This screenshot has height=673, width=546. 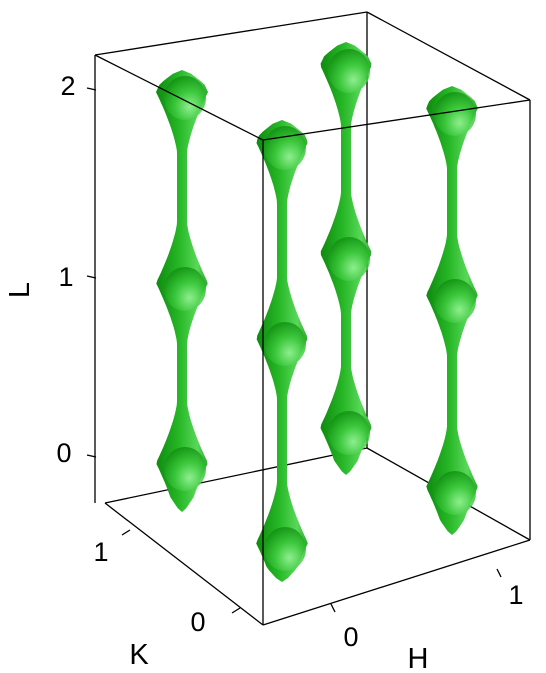 What do you see at coordinates (427, 620) in the screenshot?
I see `h-axis: 0 1 H` at bounding box center [427, 620].